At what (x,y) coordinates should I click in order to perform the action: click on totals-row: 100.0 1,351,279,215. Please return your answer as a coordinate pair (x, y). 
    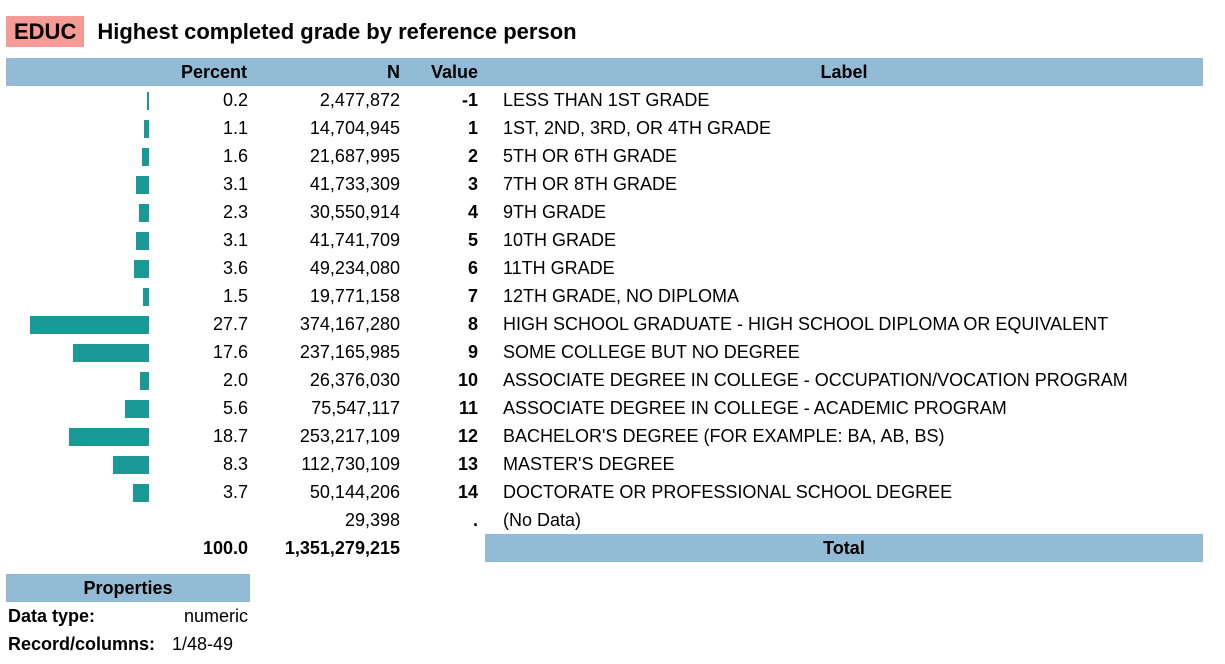
    Looking at the image, I should click on (612, 548).